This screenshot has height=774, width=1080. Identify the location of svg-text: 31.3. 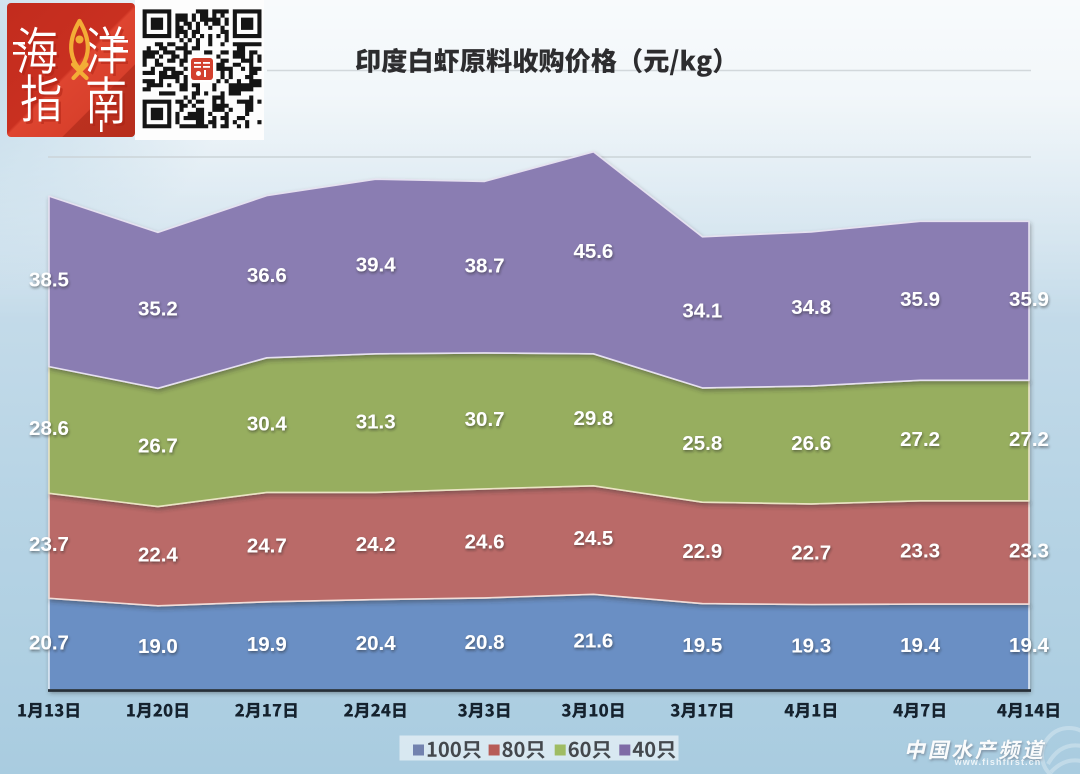
(376, 421).